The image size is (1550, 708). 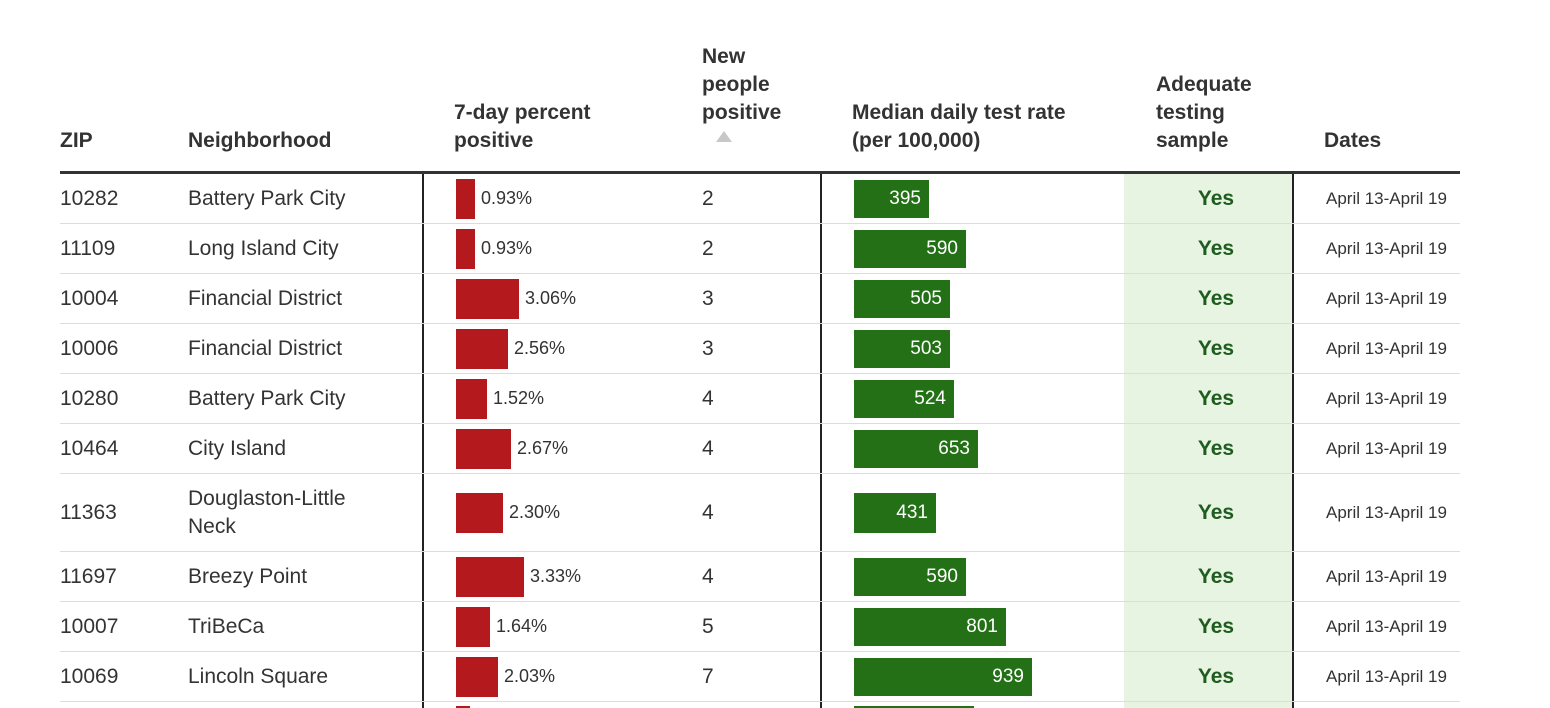 I want to click on header-zip-label: ZIP, so click(x=76, y=140).